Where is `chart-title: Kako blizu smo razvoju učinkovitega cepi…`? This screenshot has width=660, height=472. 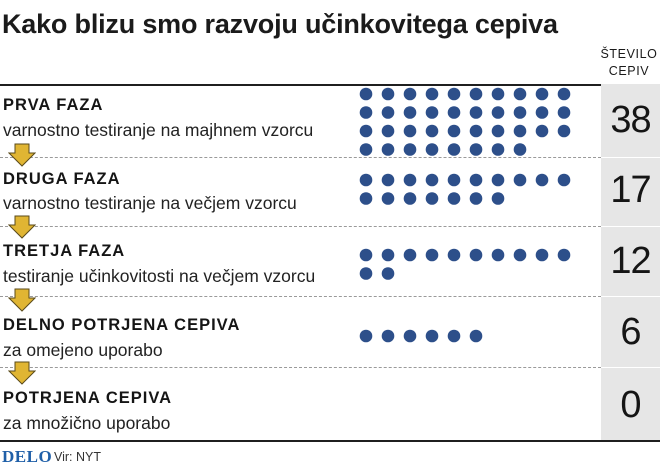
chart-title: Kako blizu smo razvoju učinkovitega cepi… is located at coordinates (280, 24).